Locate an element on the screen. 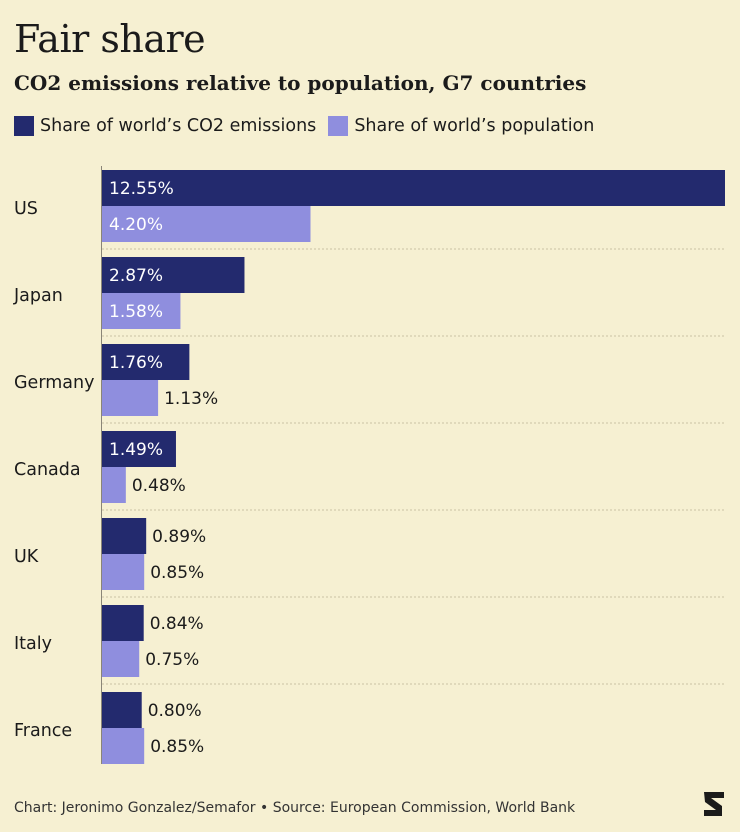  data-label-uk-emissions: 0.89% is located at coordinates (179, 537).